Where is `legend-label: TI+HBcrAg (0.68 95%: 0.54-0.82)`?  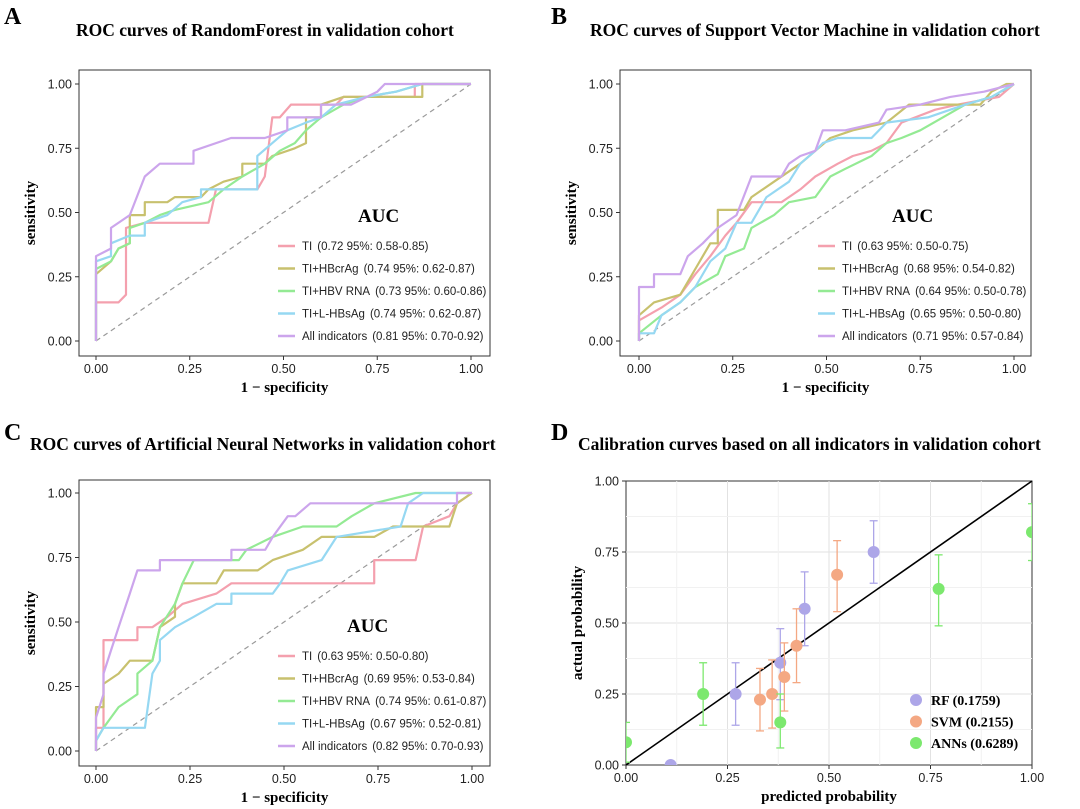 legend-label: TI+HBcrAg (0.68 95%: 0.54-0.82) is located at coordinates (928, 270).